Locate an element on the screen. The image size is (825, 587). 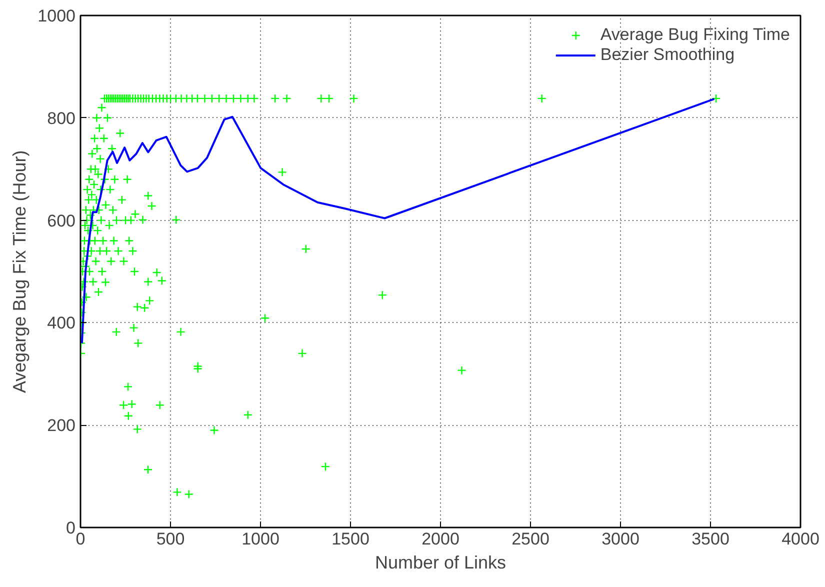
x-tick-label: 500 is located at coordinates (170, 539).